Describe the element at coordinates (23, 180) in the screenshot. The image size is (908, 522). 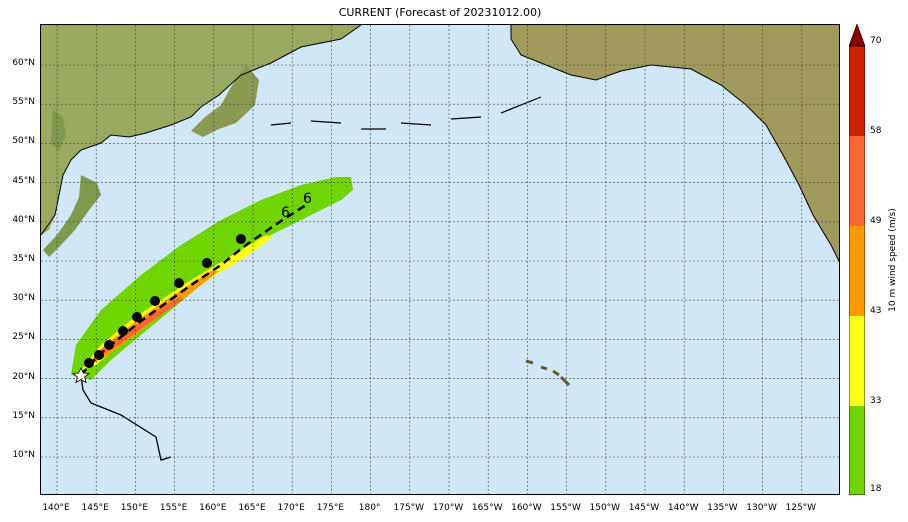
I see `lat-label: 45°N` at that location.